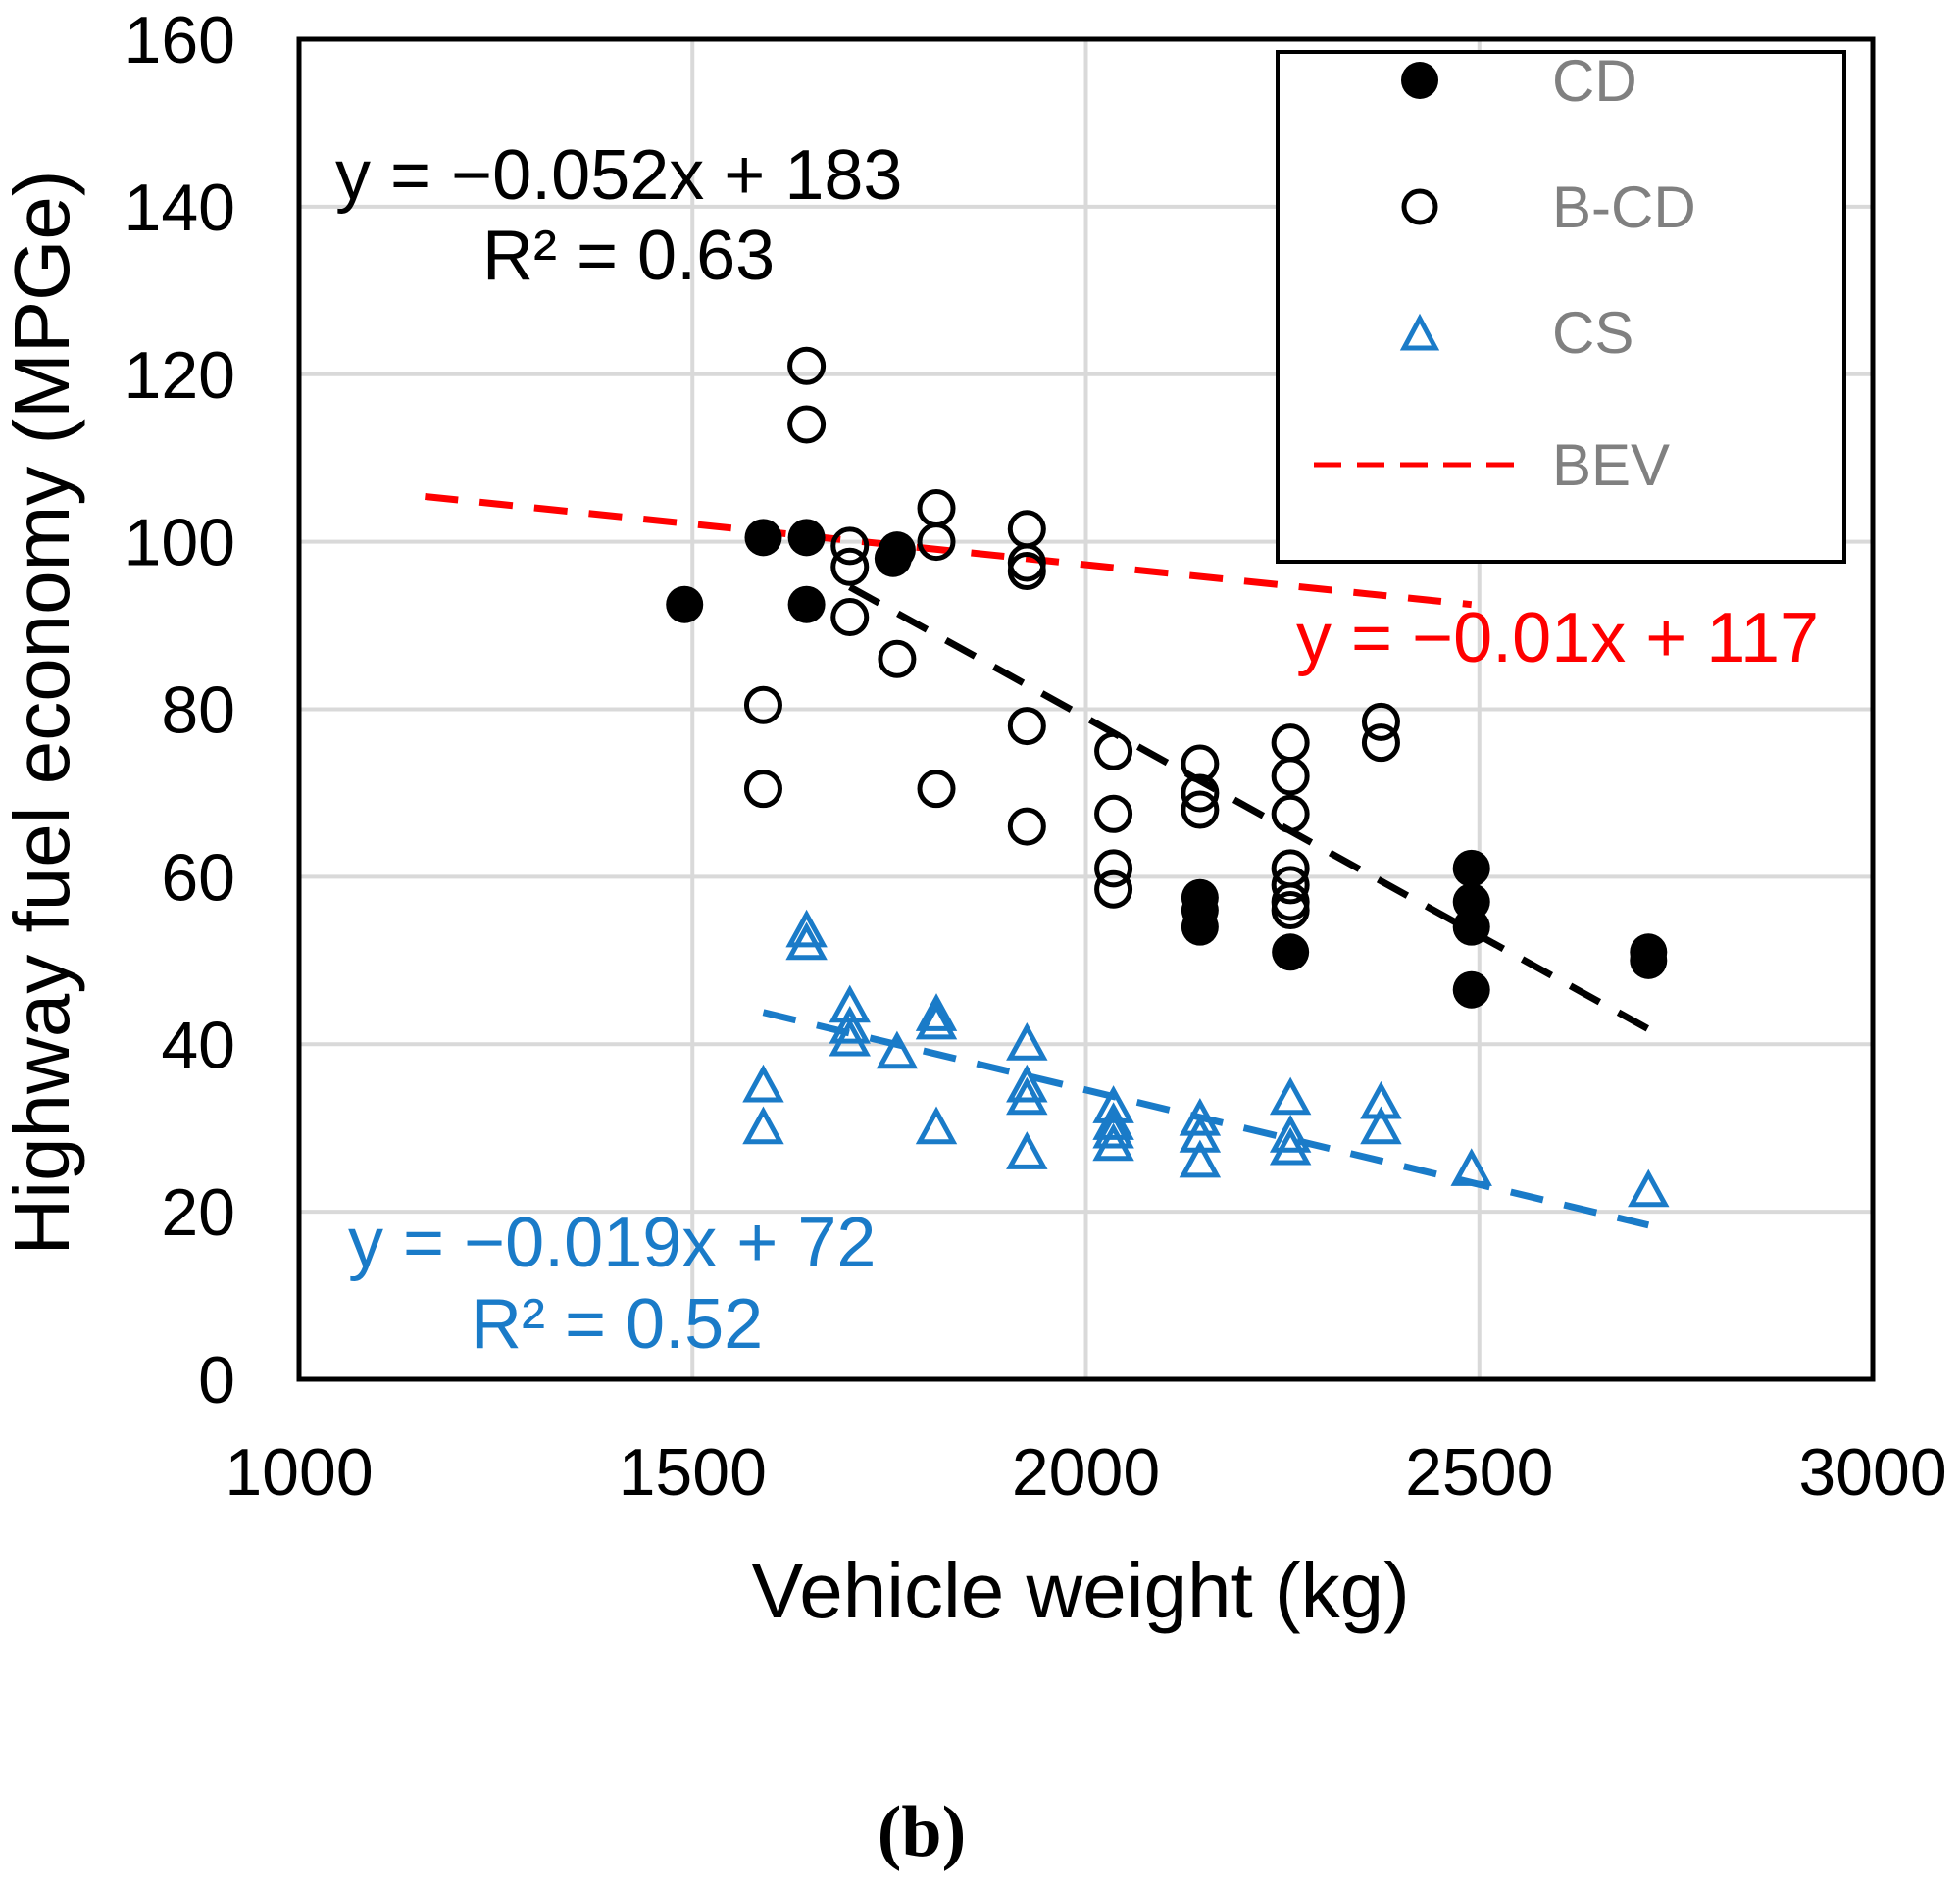 This screenshot has width=1960, height=1887. I want to click on x-axis-title: Vehicle weight (kg), so click(1080, 1590).